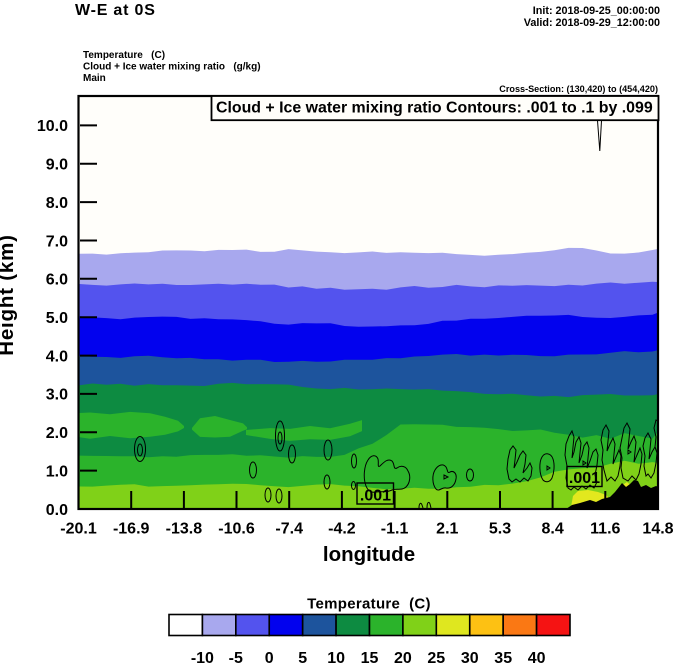  I want to click on svg-text: 20, so click(403, 658).